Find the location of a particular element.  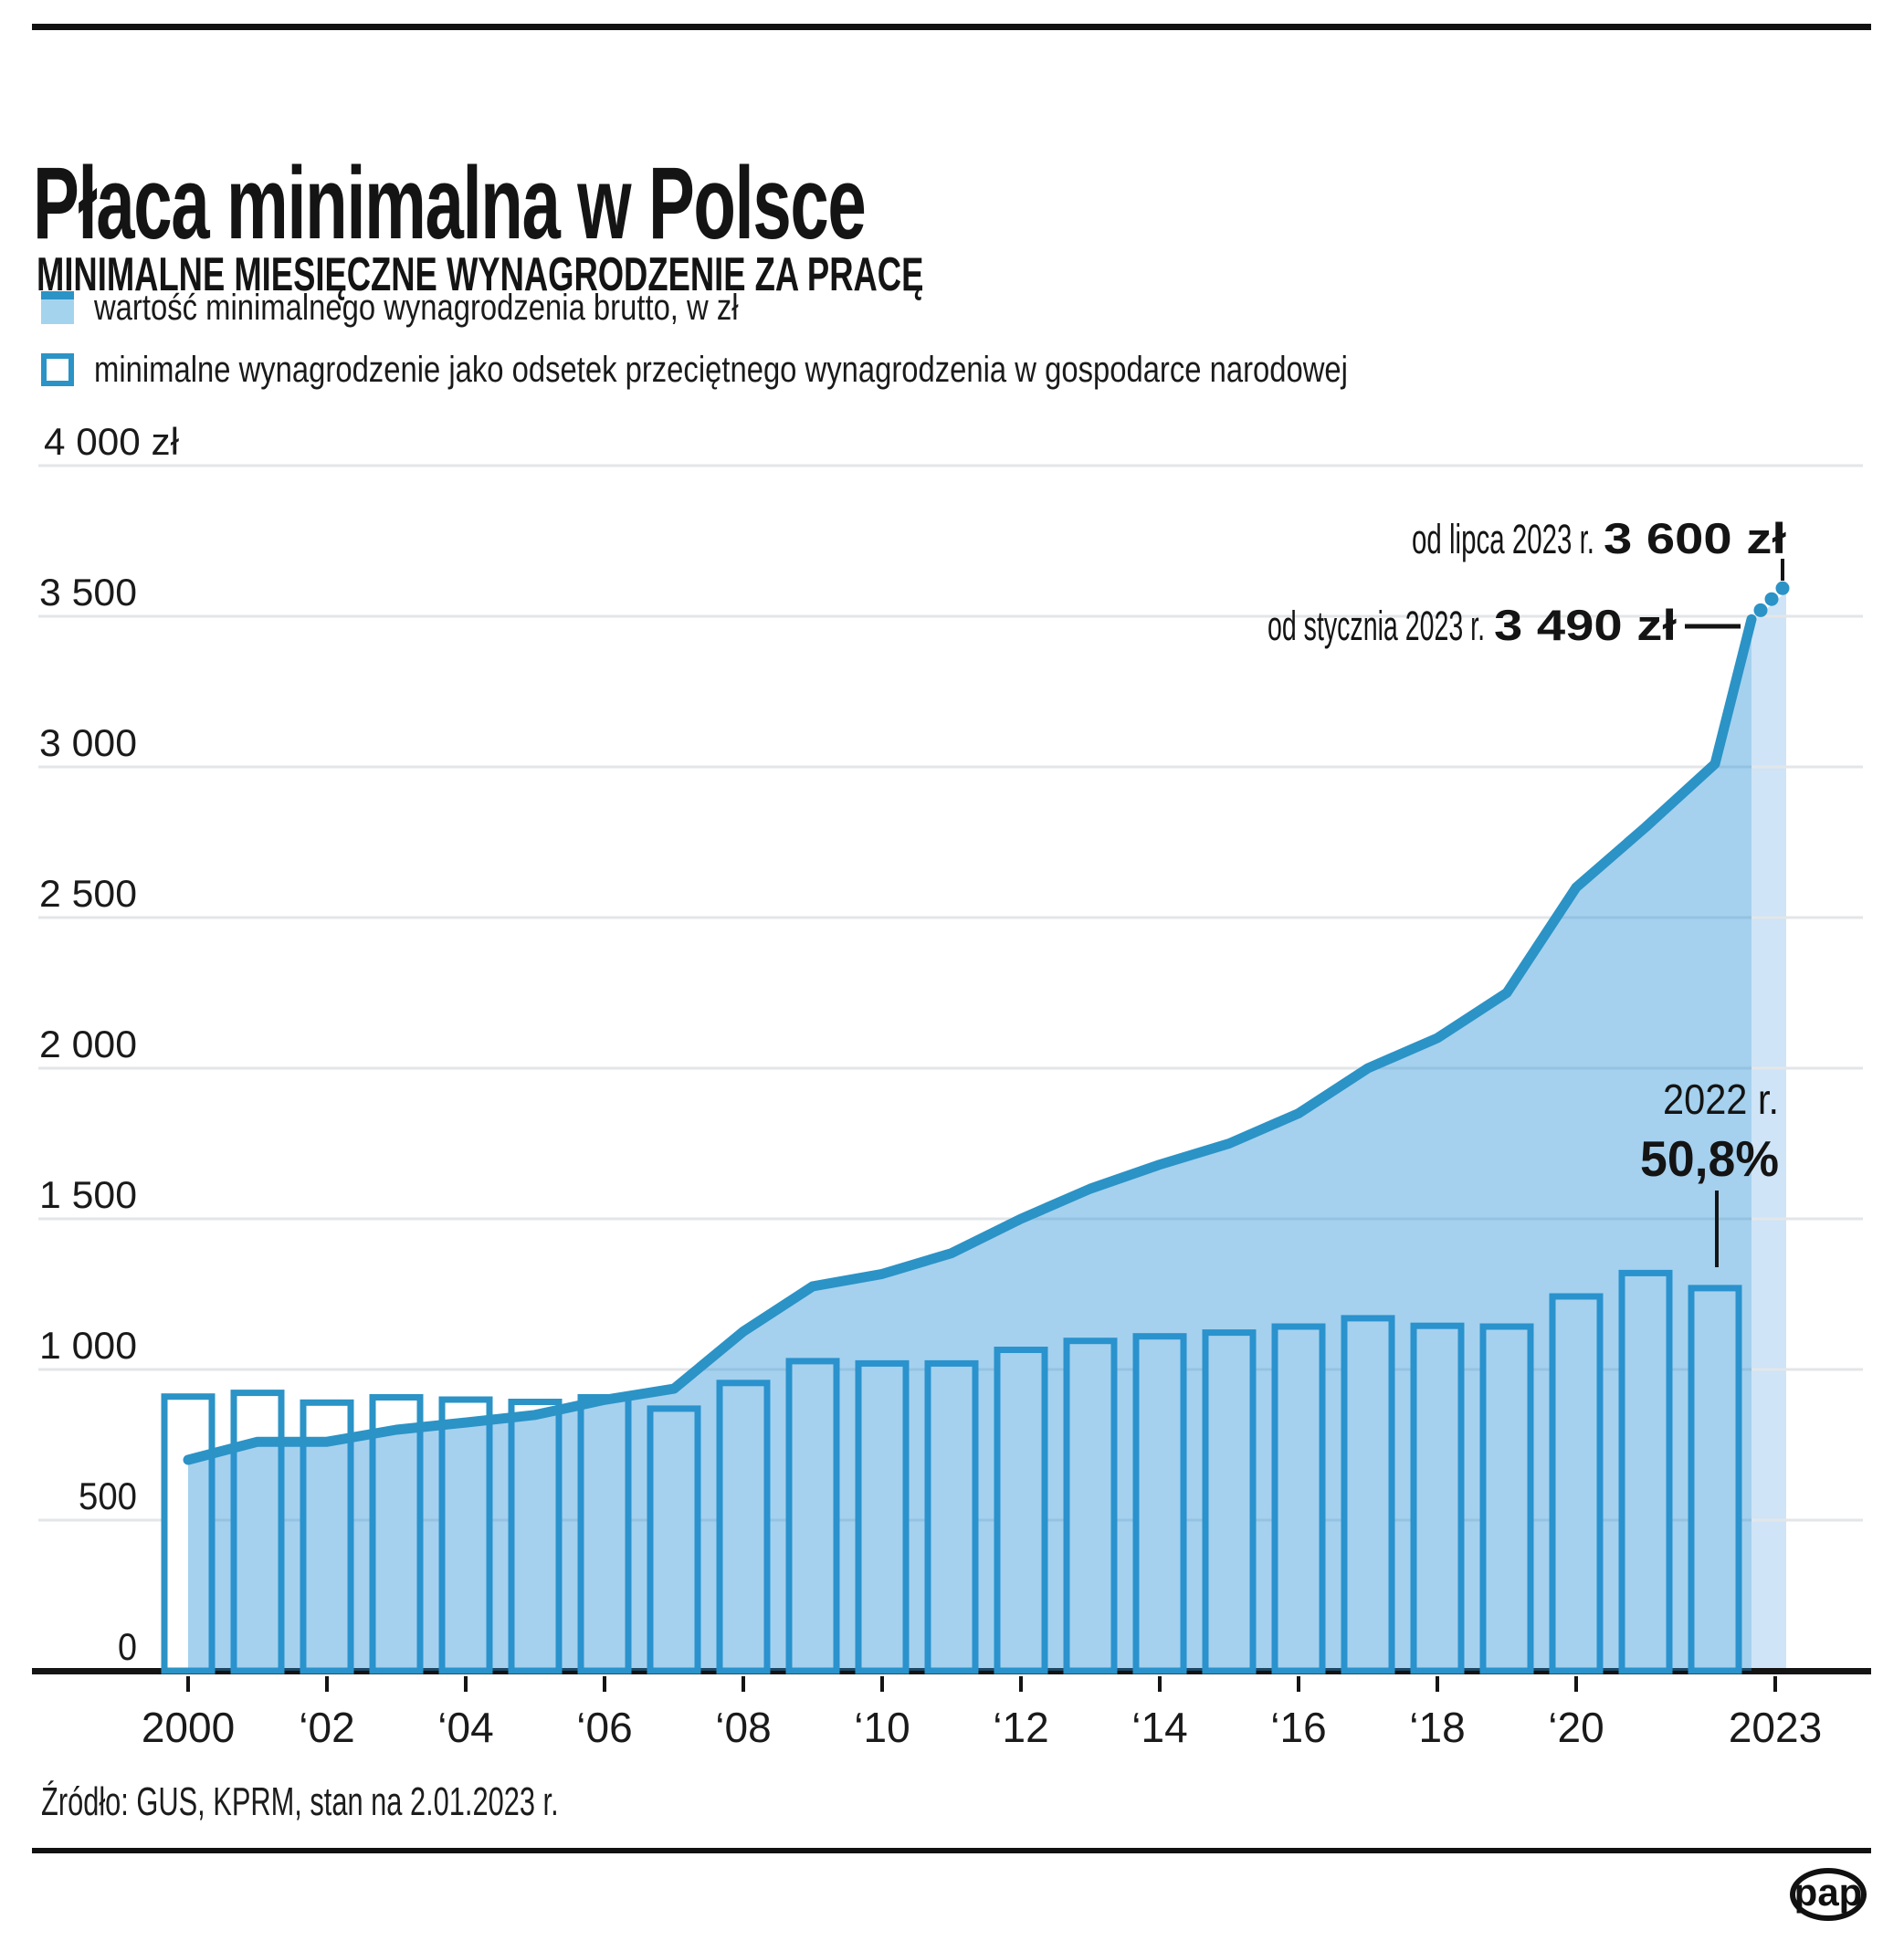

percent-bar-2002 is located at coordinates (327, 1537).